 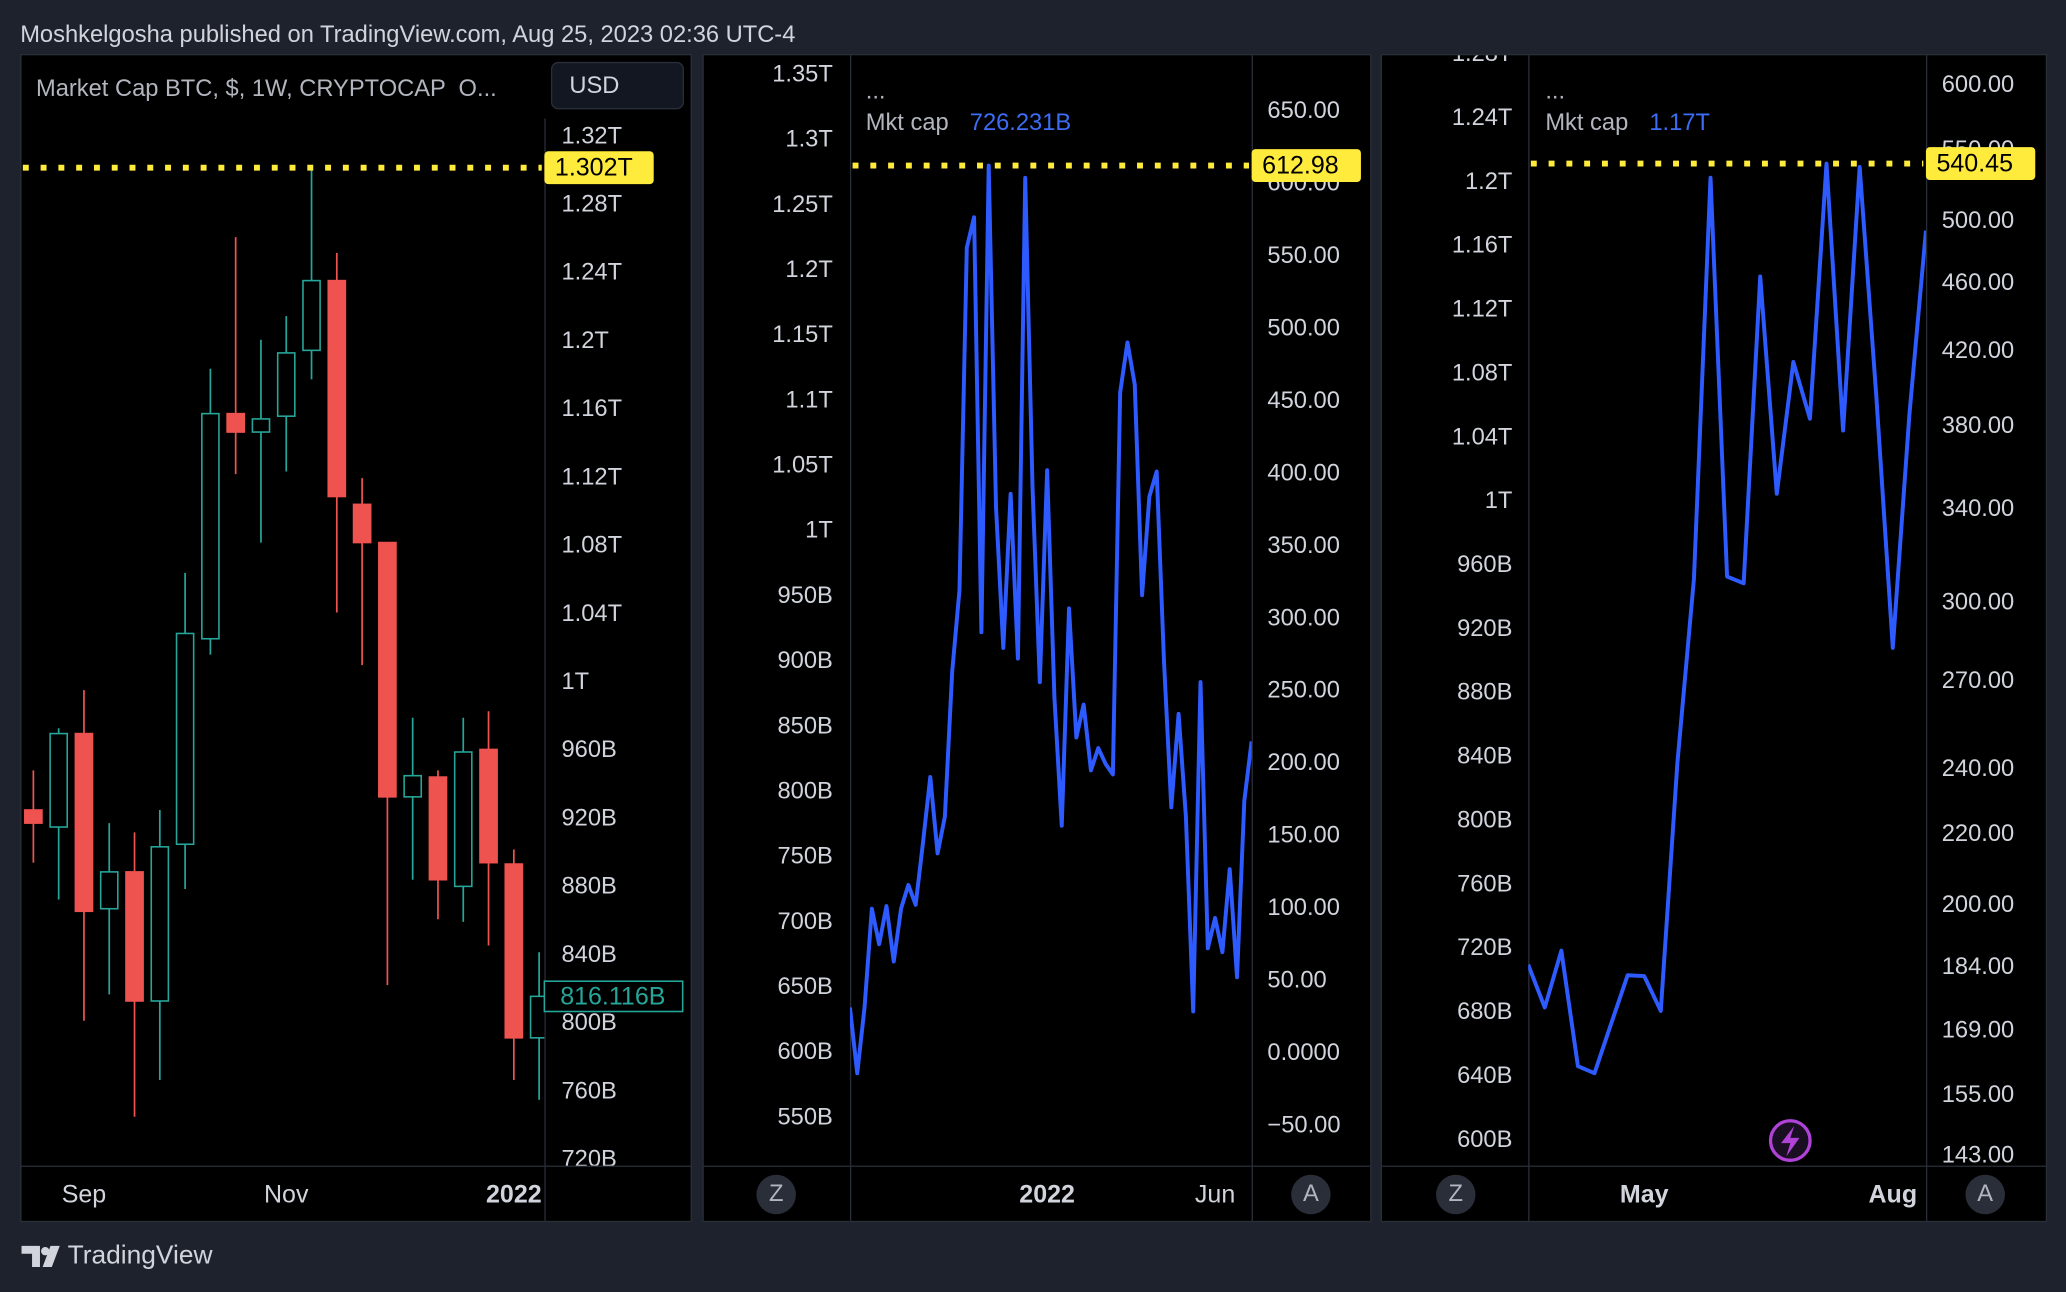 I want to click on y2-tick-label: 460.00, so click(x=1978, y=283).